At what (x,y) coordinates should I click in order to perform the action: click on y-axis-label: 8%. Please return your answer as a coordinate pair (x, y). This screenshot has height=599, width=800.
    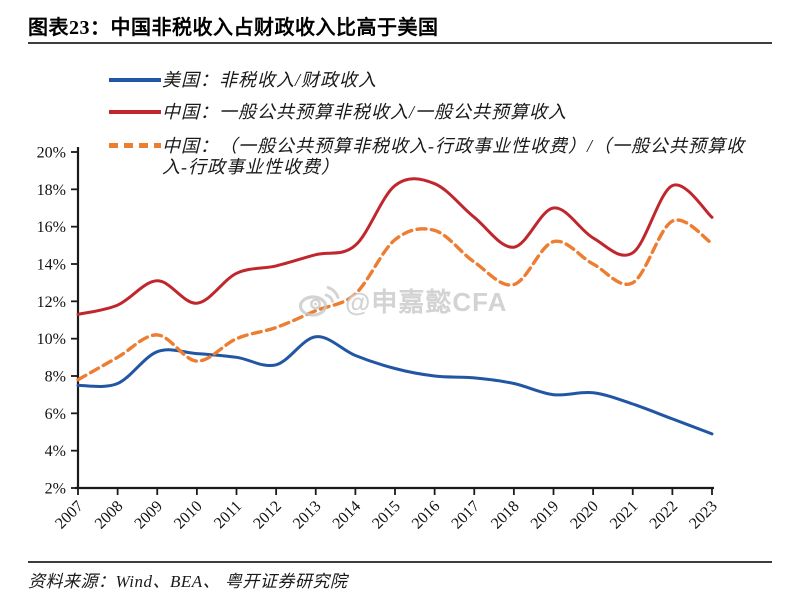
    Looking at the image, I should click on (55, 377).